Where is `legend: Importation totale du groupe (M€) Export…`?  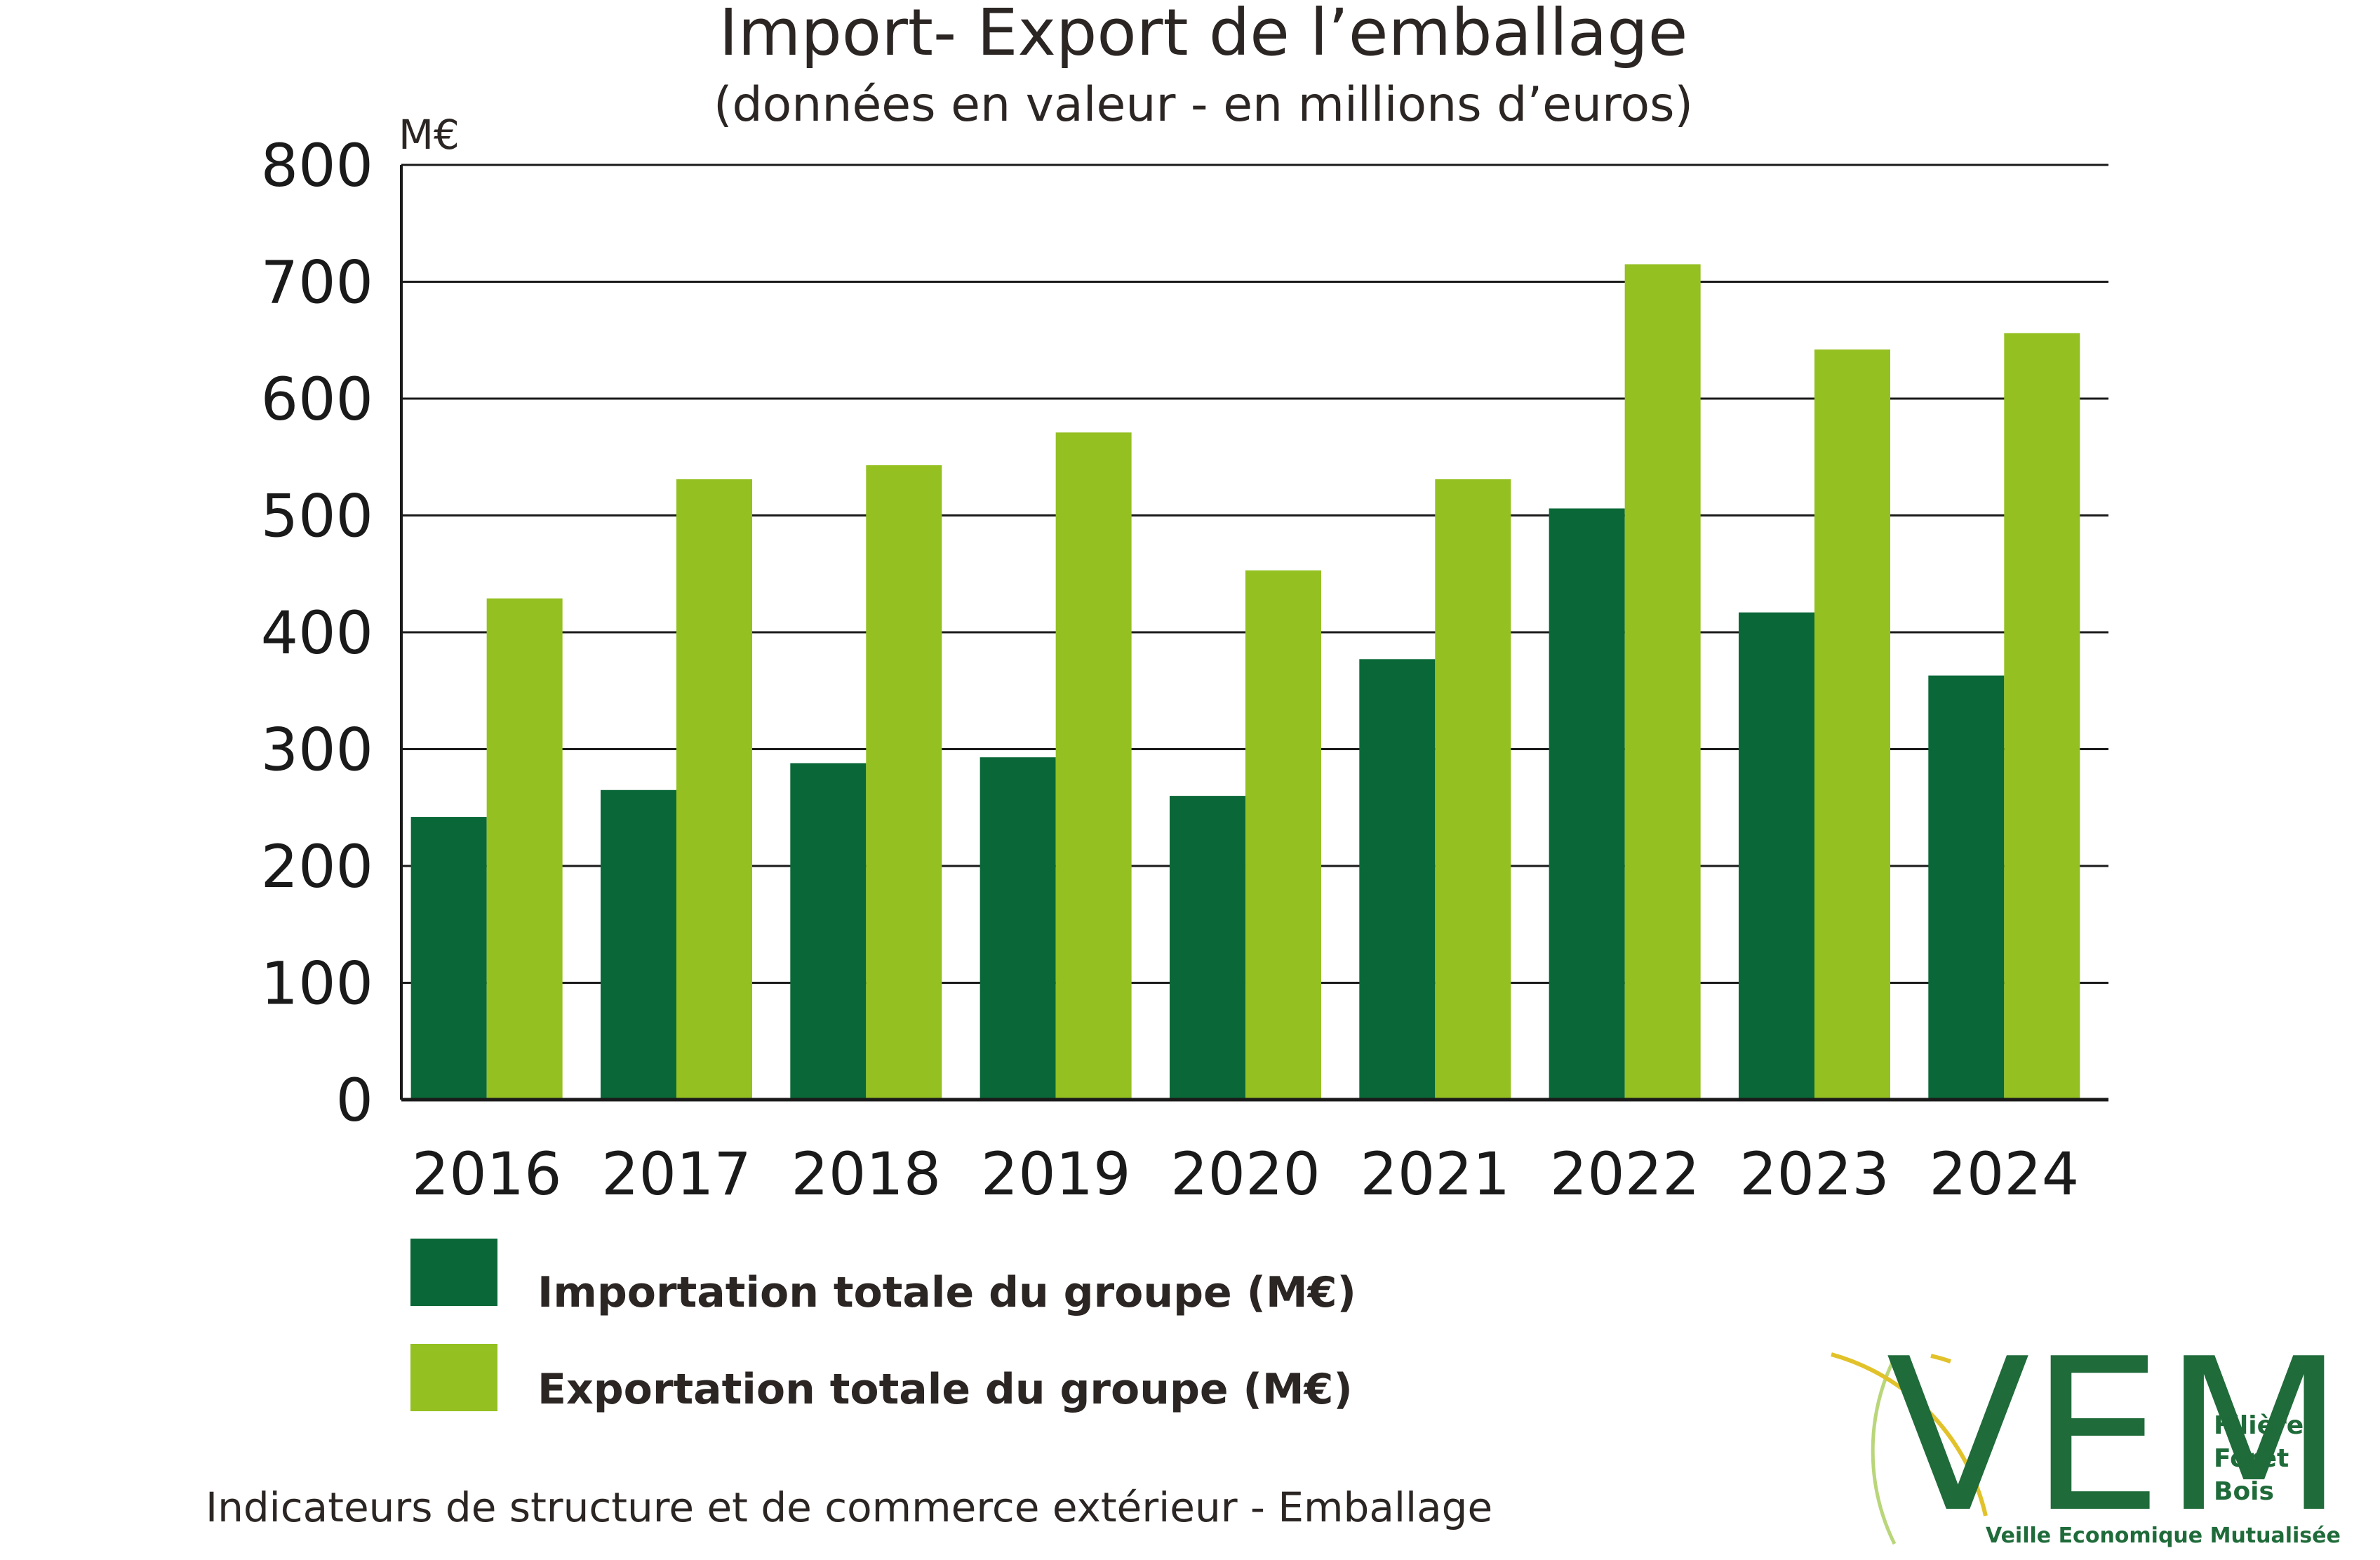
legend: Importation totale du groupe (M€) Export… is located at coordinates (883, 1326).